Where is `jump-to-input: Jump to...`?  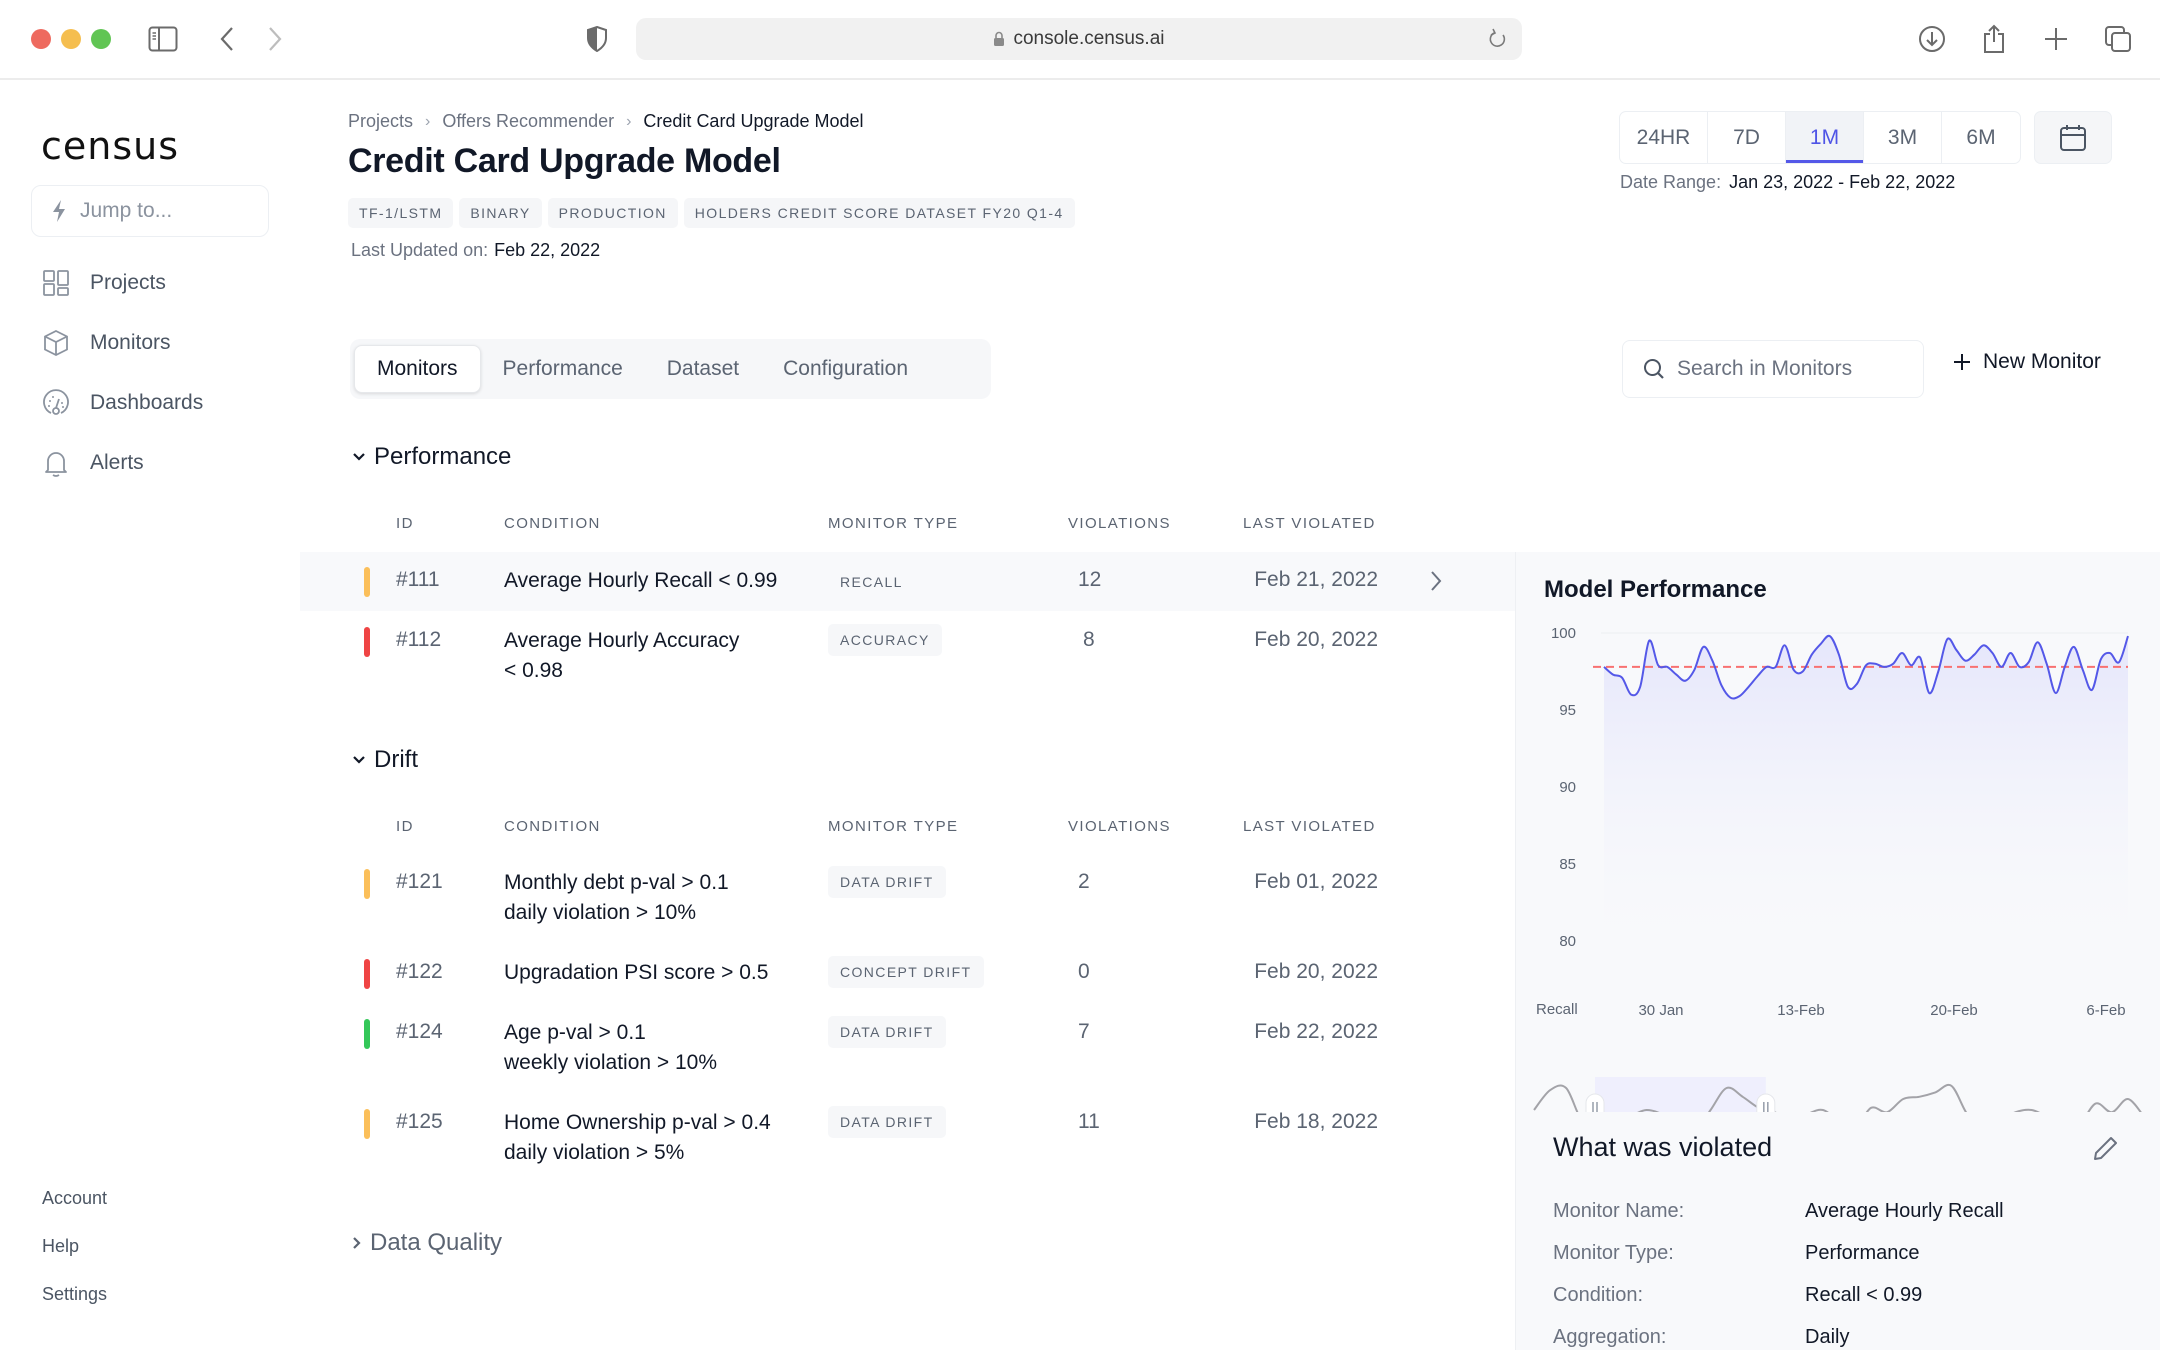
jump-to-input: Jump to... is located at coordinates (150, 211).